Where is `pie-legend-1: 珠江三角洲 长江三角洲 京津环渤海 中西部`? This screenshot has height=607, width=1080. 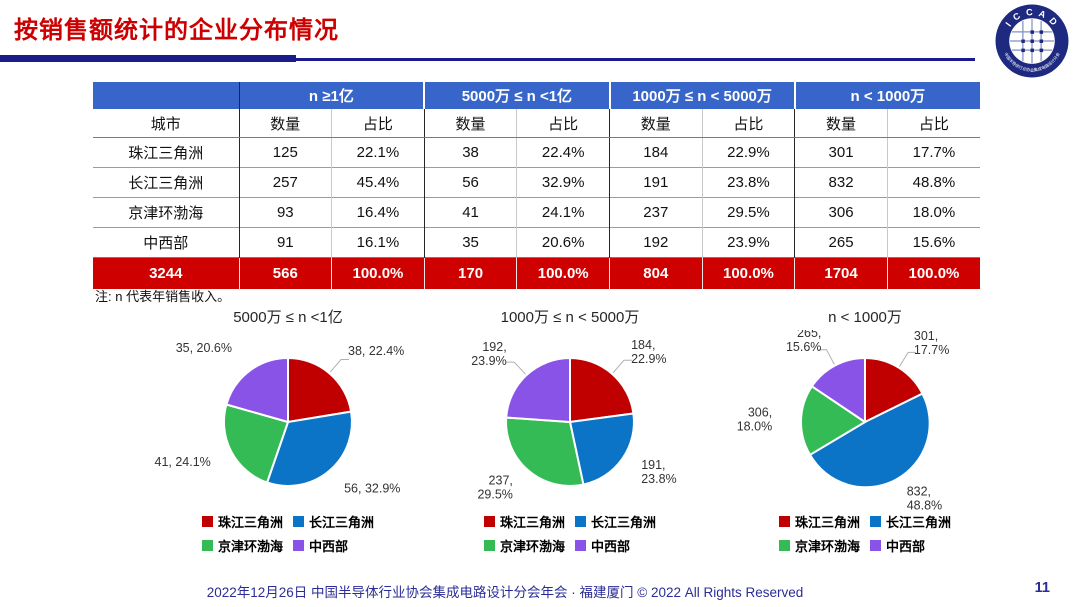
pie-legend-1: 珠江三角洲 长江三角洲 京津环渤海 中西部 is located at coordinates (287, 533).